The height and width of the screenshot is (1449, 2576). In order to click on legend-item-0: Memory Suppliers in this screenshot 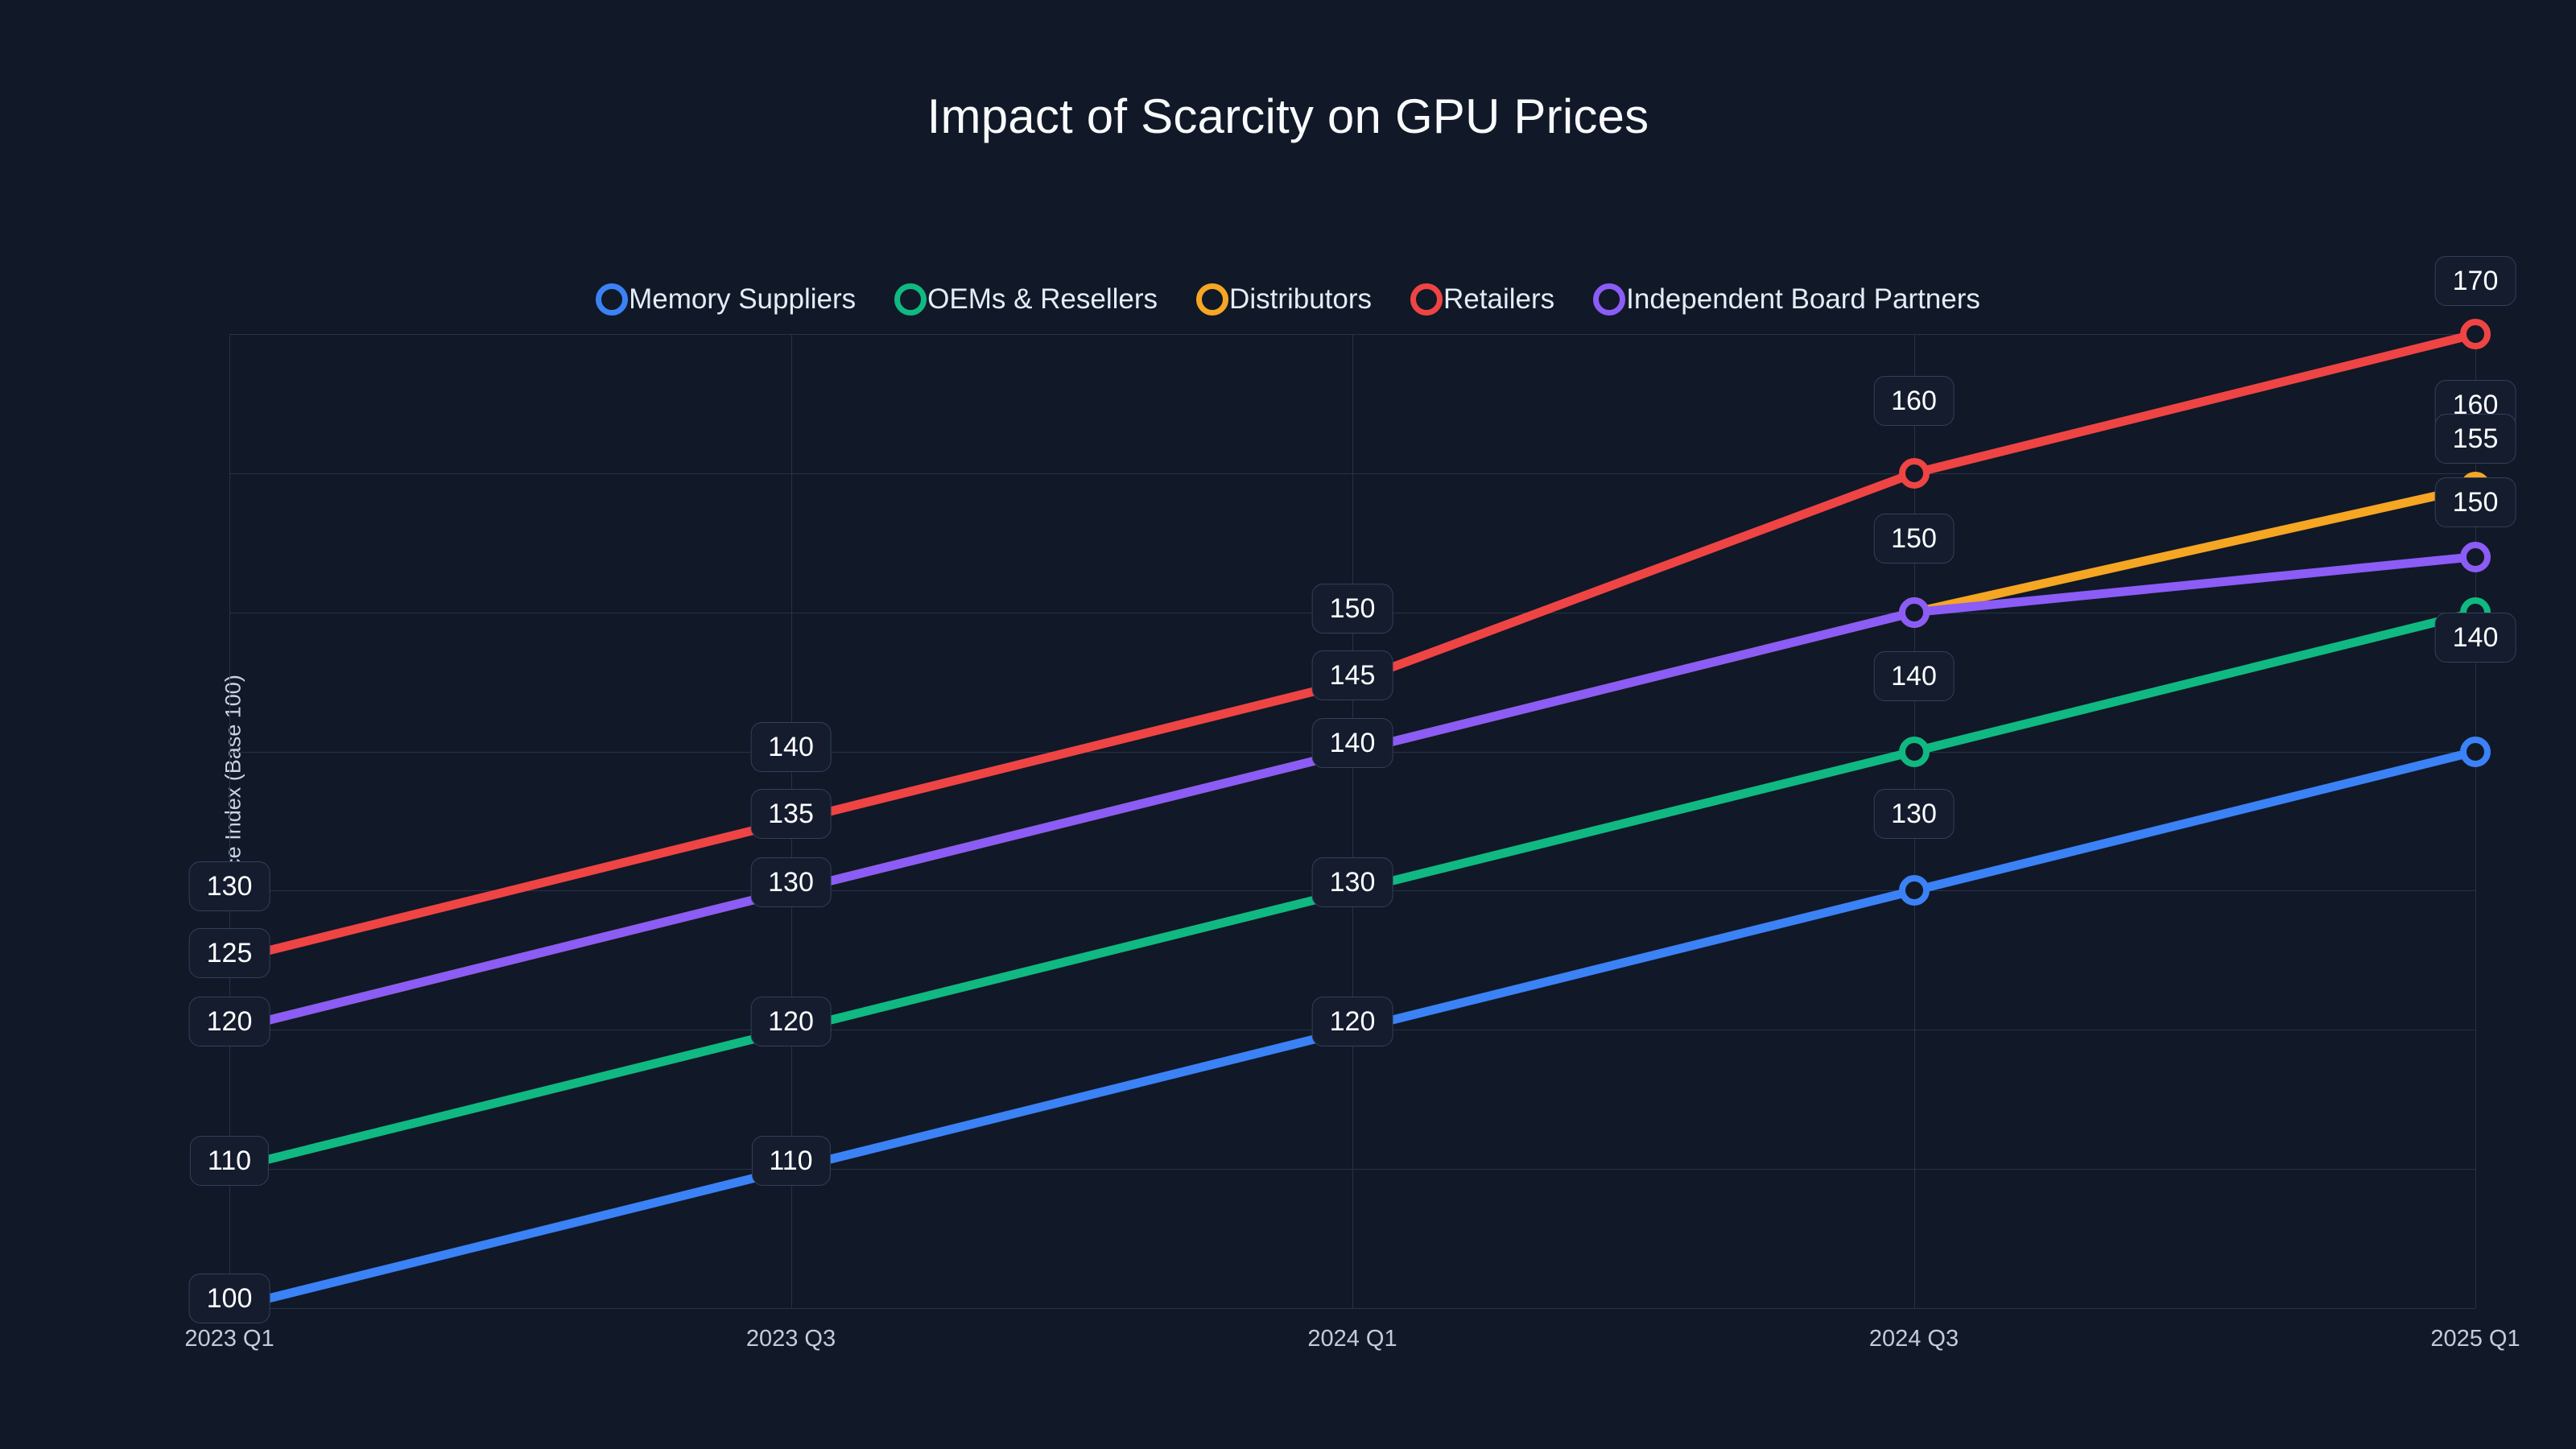, I will do `click(726, 299)`.